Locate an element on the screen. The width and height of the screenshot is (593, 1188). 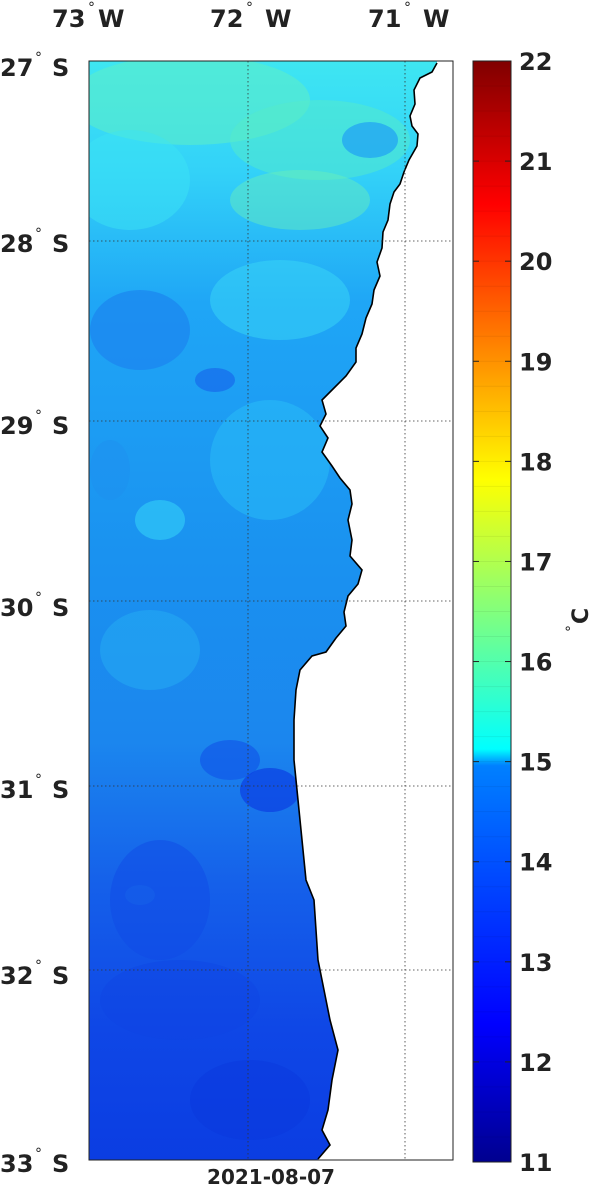
latitude-labels: 27 ° S28 ° S29 ° S30 ° S31 ° S32 ° S33 ° S is located at coordinates (34, 614).